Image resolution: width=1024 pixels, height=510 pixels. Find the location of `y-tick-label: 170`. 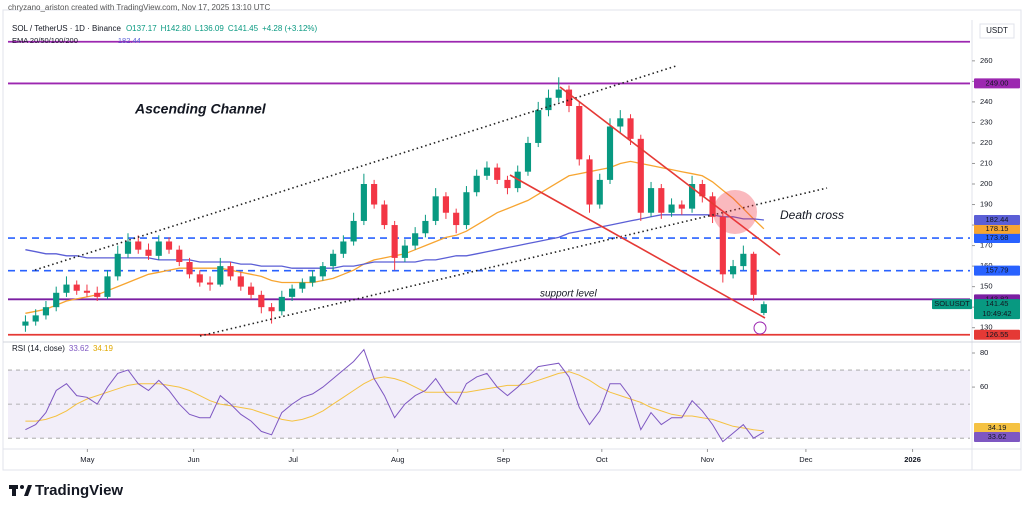

y-tick-label: 170 is located at coordinates (986, 245).